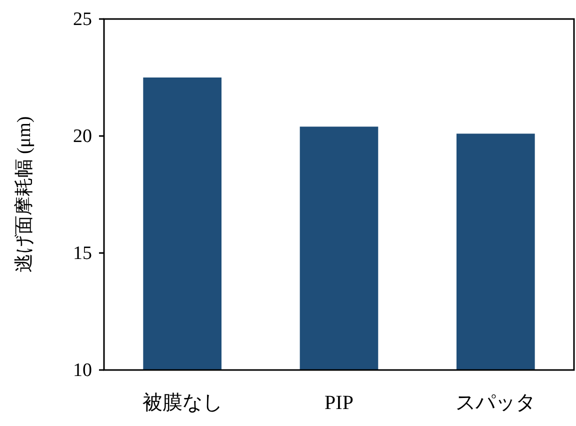 The width and height of the screenshot is (576, 426). What do you see at coordinates (24, 194) in the screenshot?
I see `y-axis-title: 逃げ面摩耗幅 (μm)` at bounding box center [24, 194].